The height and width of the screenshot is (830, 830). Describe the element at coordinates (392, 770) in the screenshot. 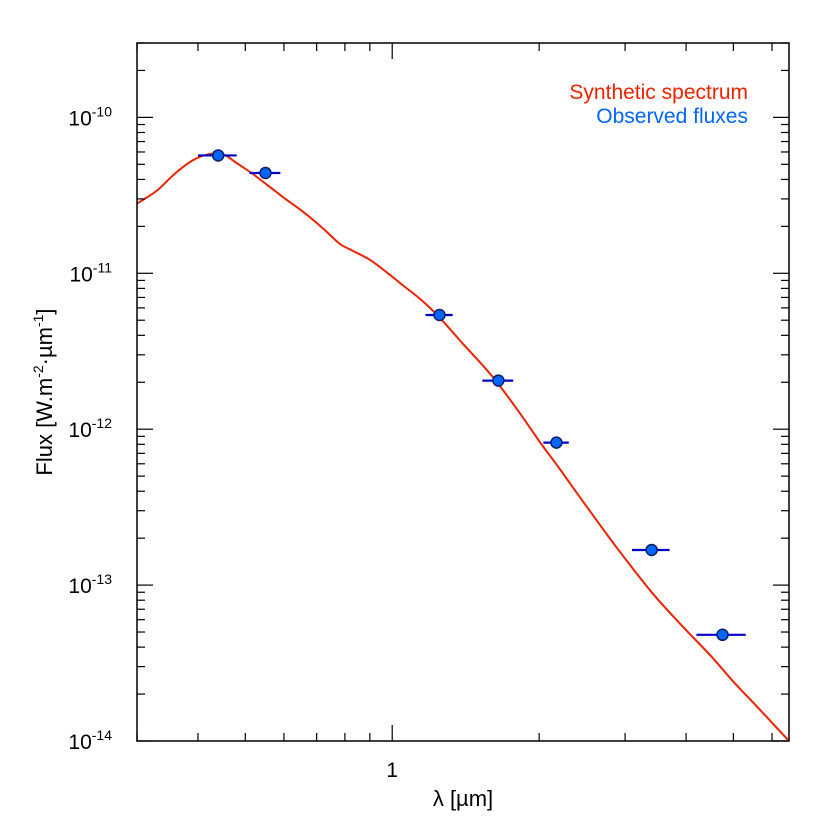

I see `x-tick-label: 1` at that location.